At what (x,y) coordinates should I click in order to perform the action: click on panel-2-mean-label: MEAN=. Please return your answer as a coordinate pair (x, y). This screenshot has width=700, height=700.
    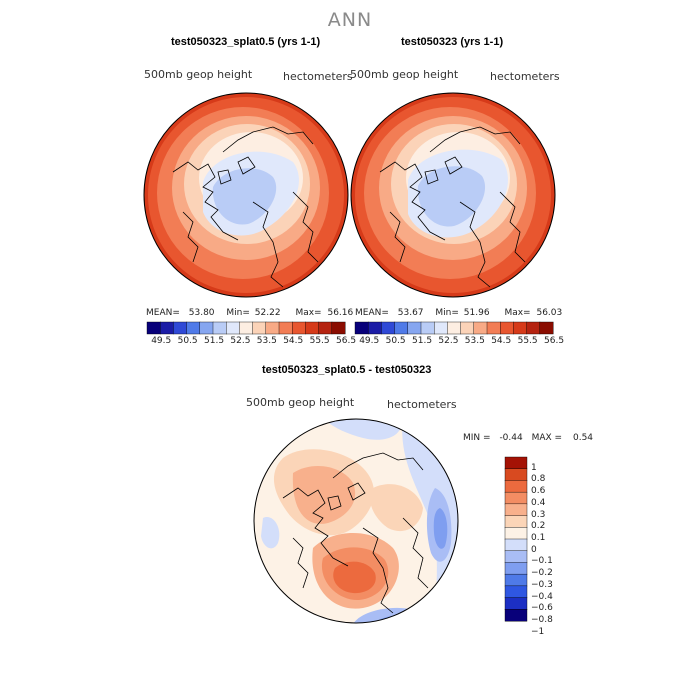
    Looking at the image, I should click on (372, 313).